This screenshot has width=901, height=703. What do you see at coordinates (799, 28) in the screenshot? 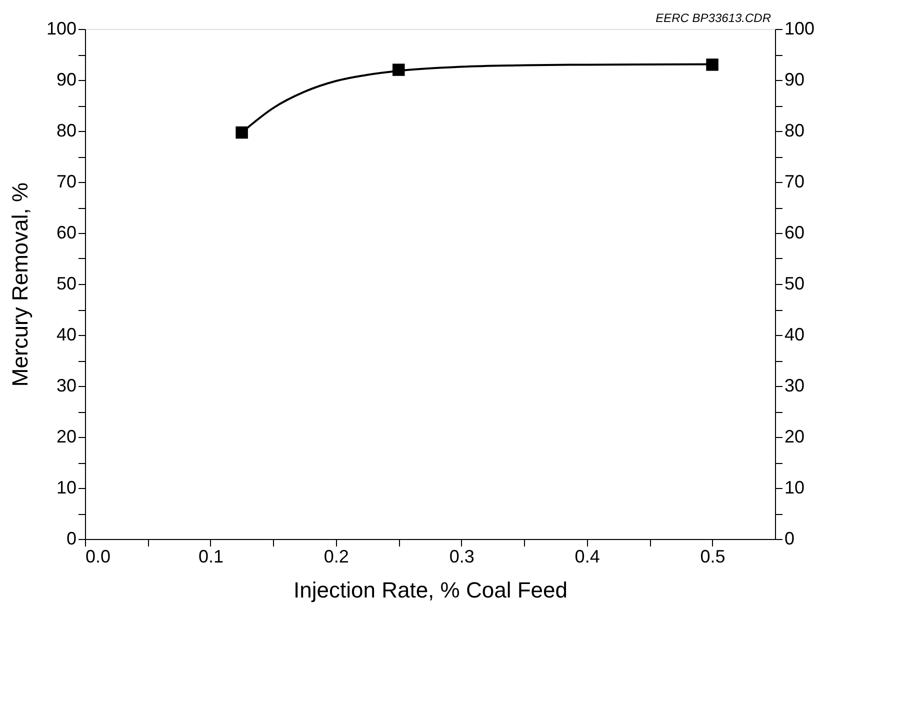
I see `y2-tick-label: 100` at bounding box center [799, 28].